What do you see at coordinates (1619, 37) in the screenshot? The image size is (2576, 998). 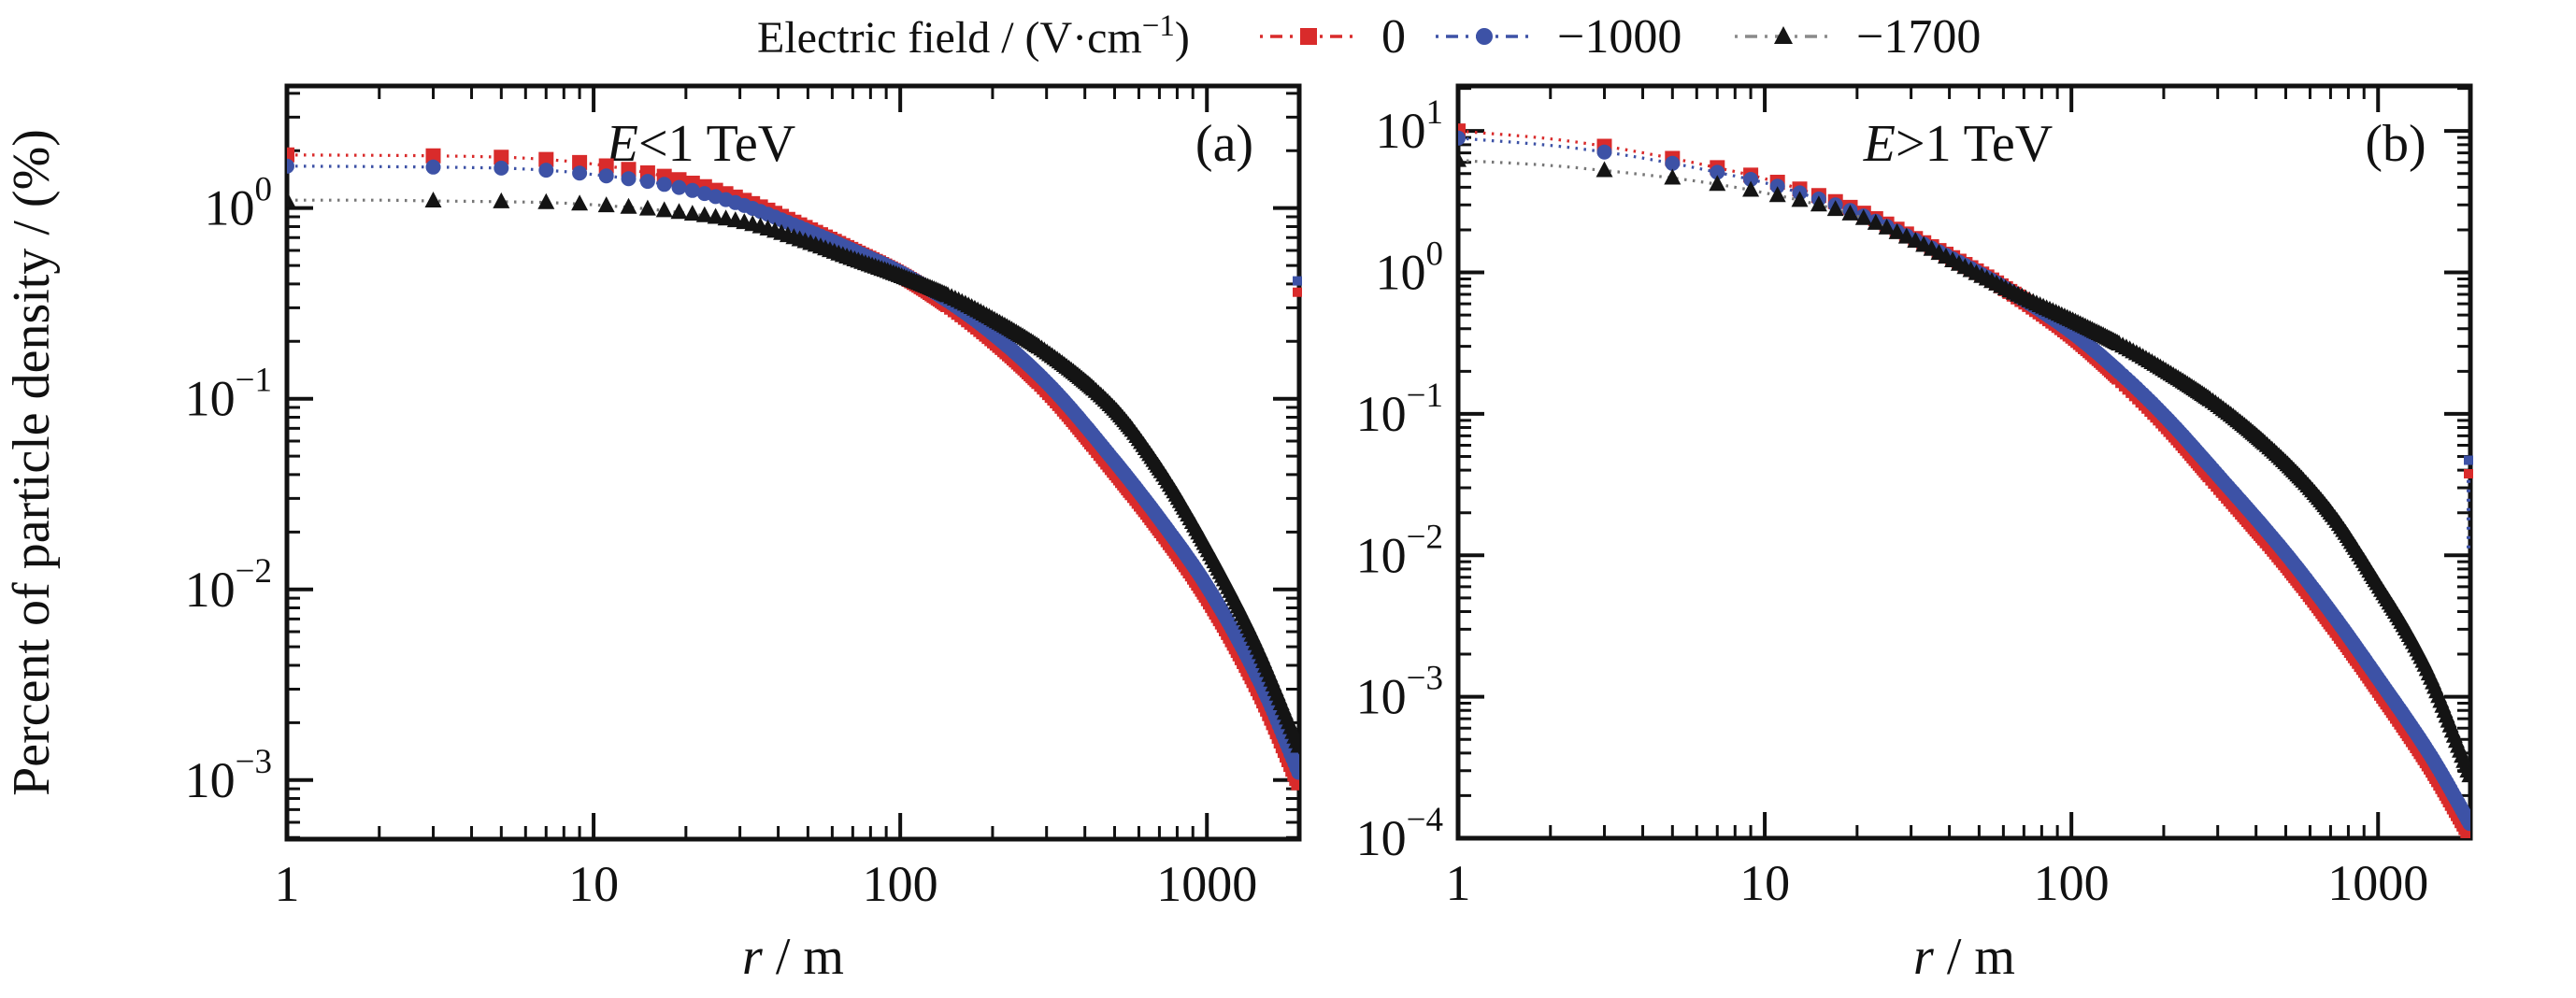 I see `legend-label-neg1000: −1000` at bounding box center [1619, 37].